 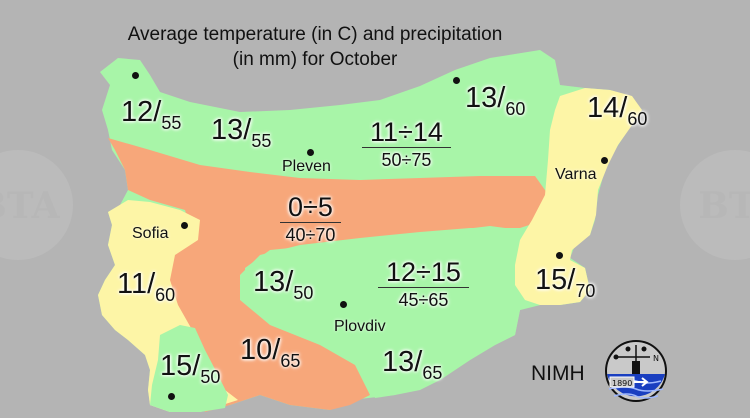 What do you see at coordinates (360, 326) in the screenshot?
I see `city-label-plovdiv: Plovdiv` at bounding box center [360, 326].